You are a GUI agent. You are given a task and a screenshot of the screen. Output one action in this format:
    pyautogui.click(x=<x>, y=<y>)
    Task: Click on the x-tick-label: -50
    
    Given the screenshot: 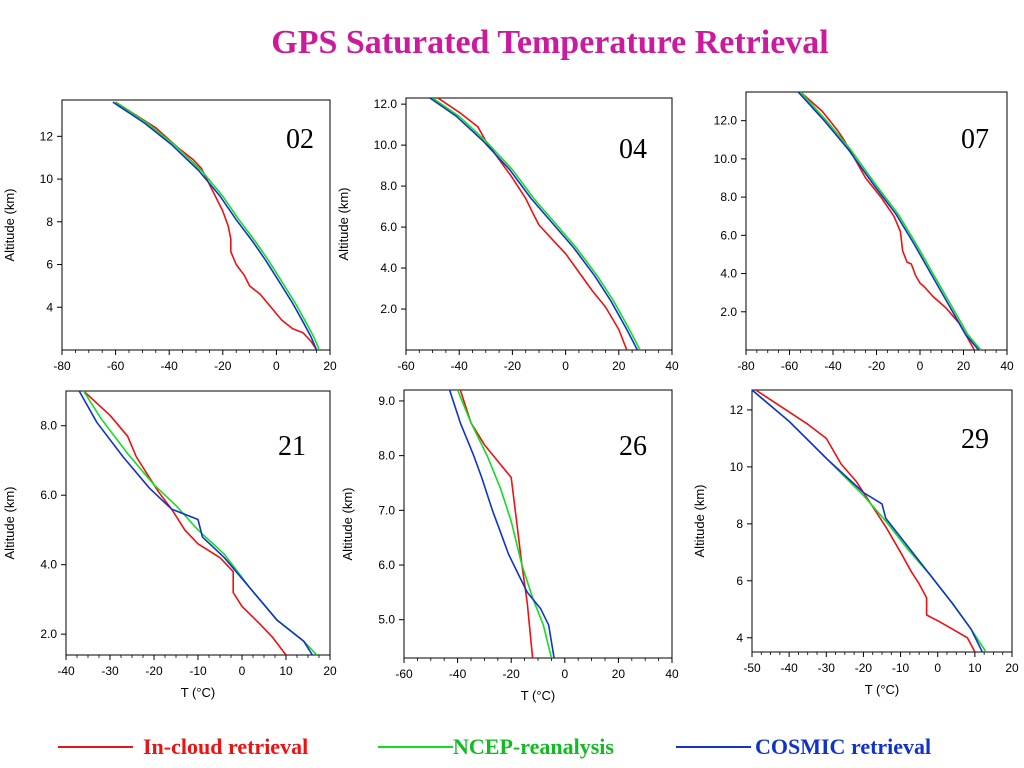 What is the action you would take?
    pyautogui.click(x=752, y=668)
    